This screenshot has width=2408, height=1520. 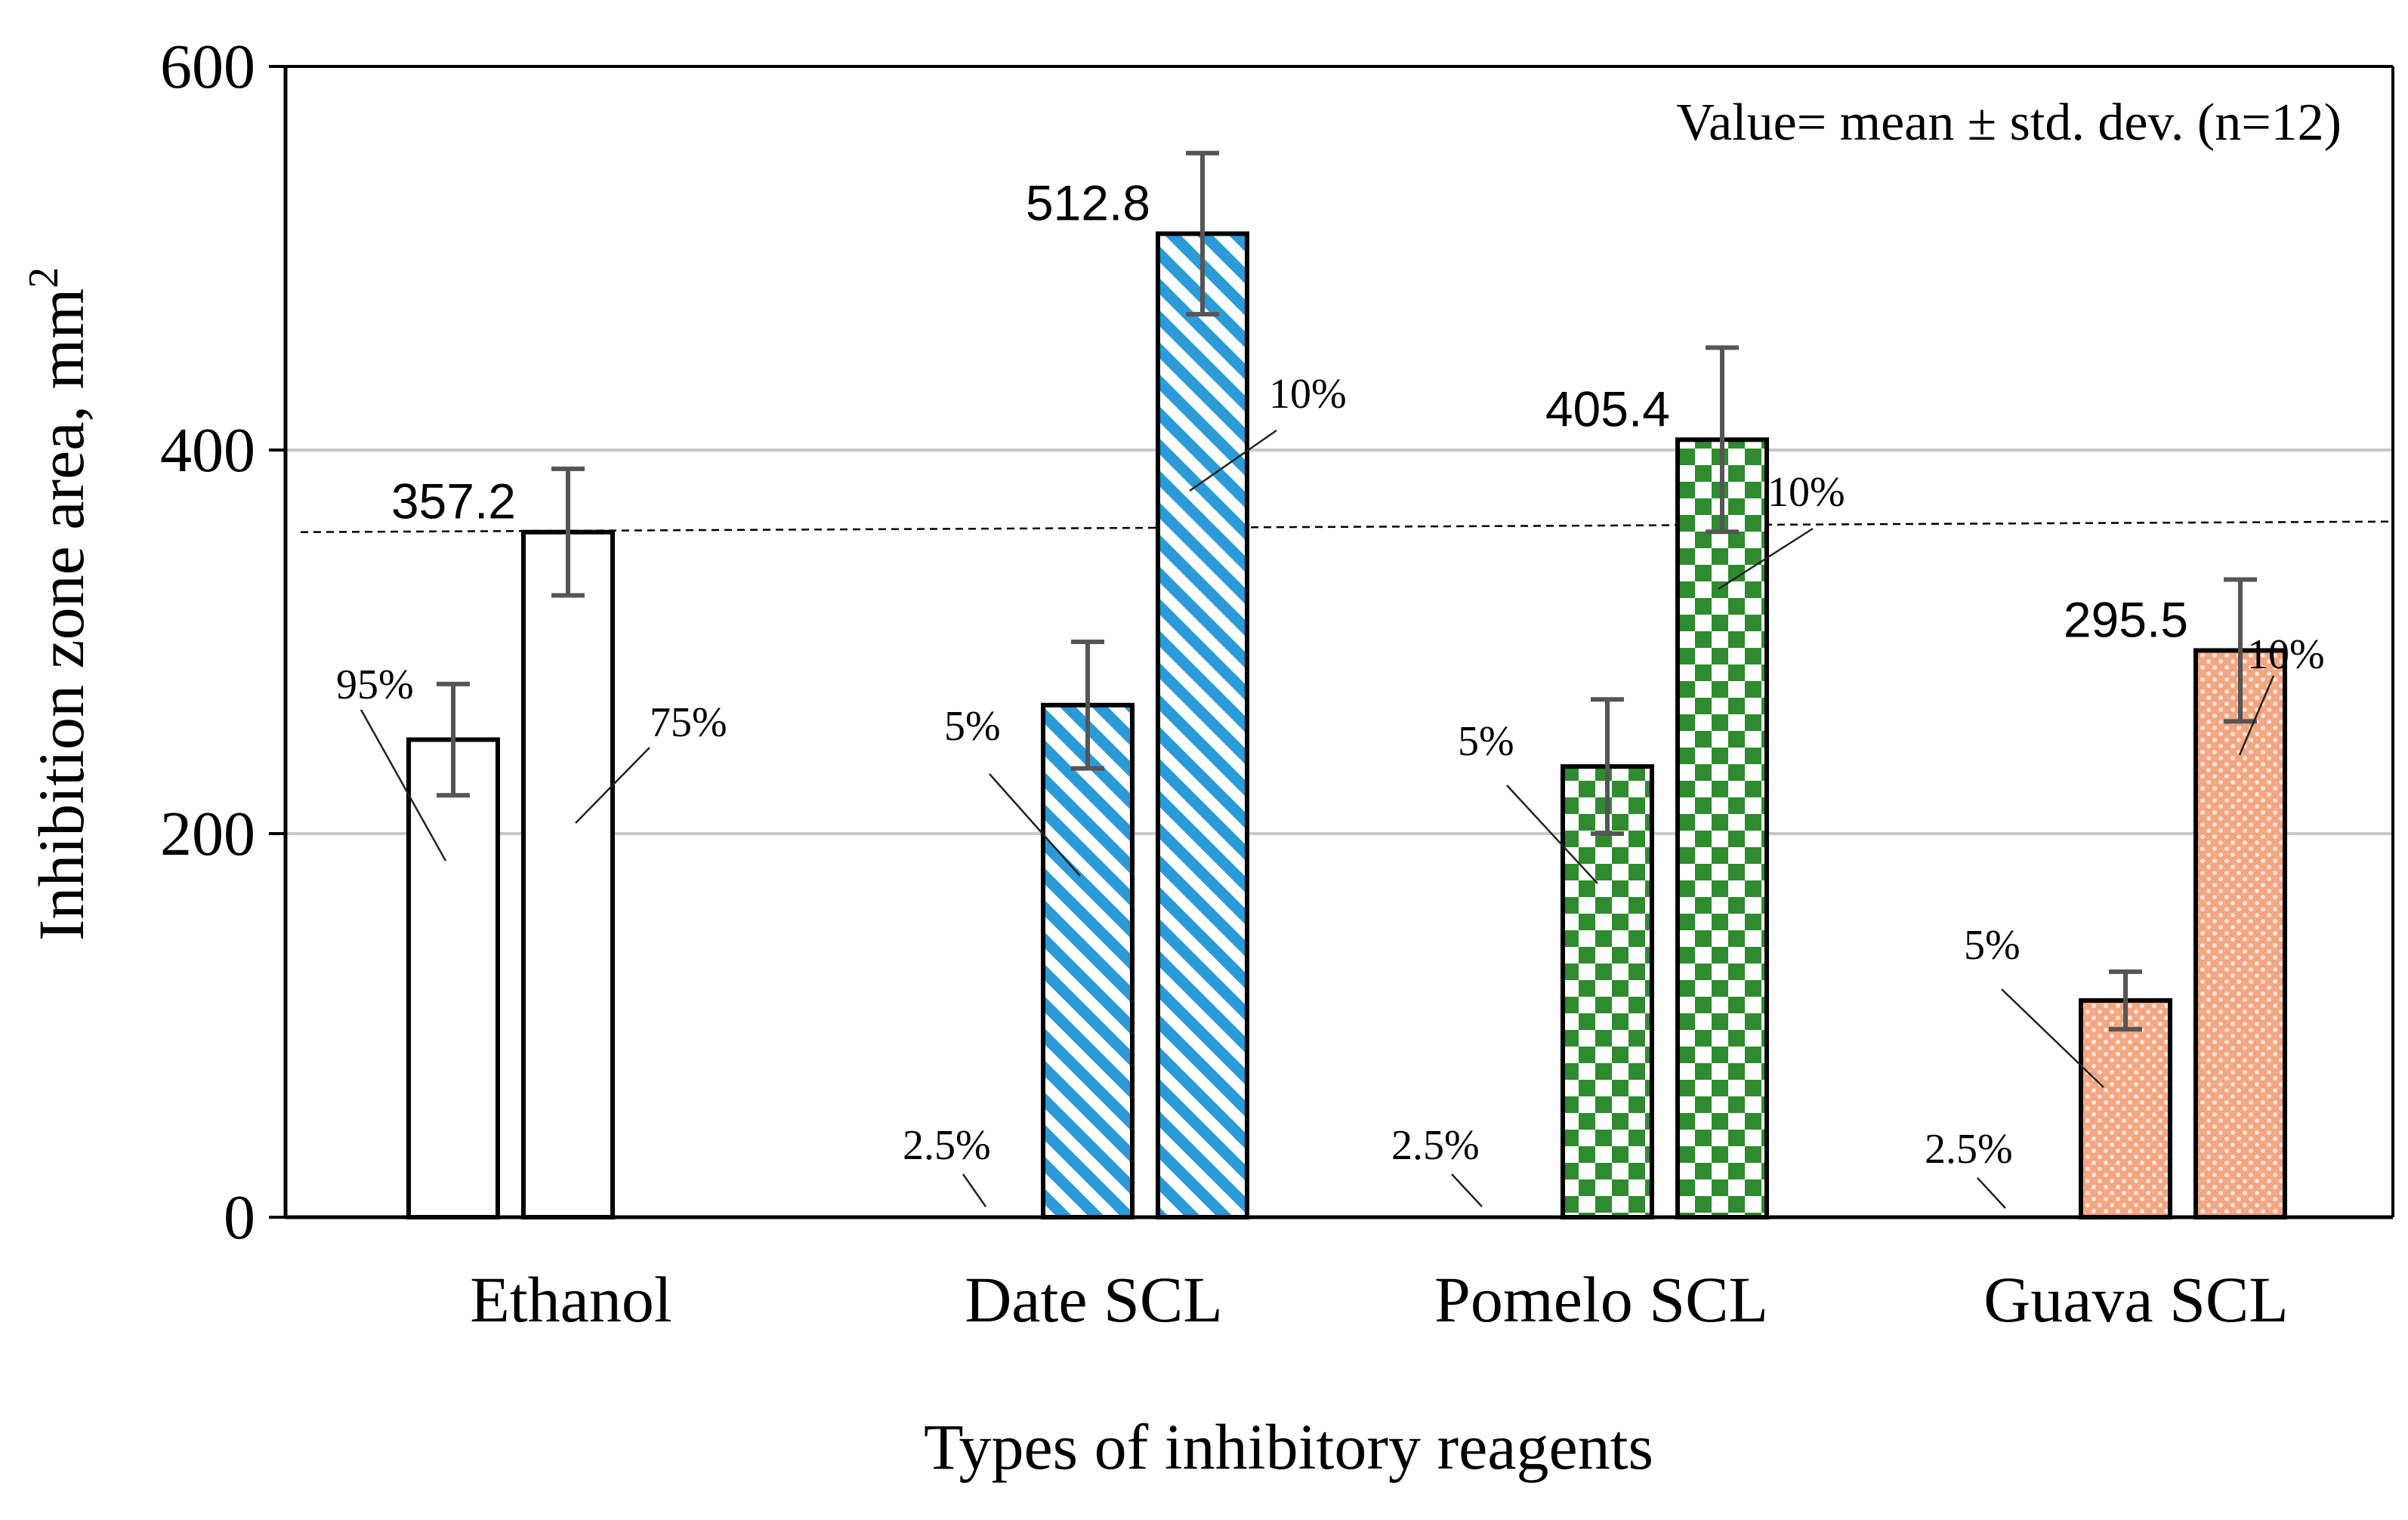 What do you see at coordinates (207, 67) in the screenshot?
I see `y-tick-label: 600` at bounding box center [207, 67].